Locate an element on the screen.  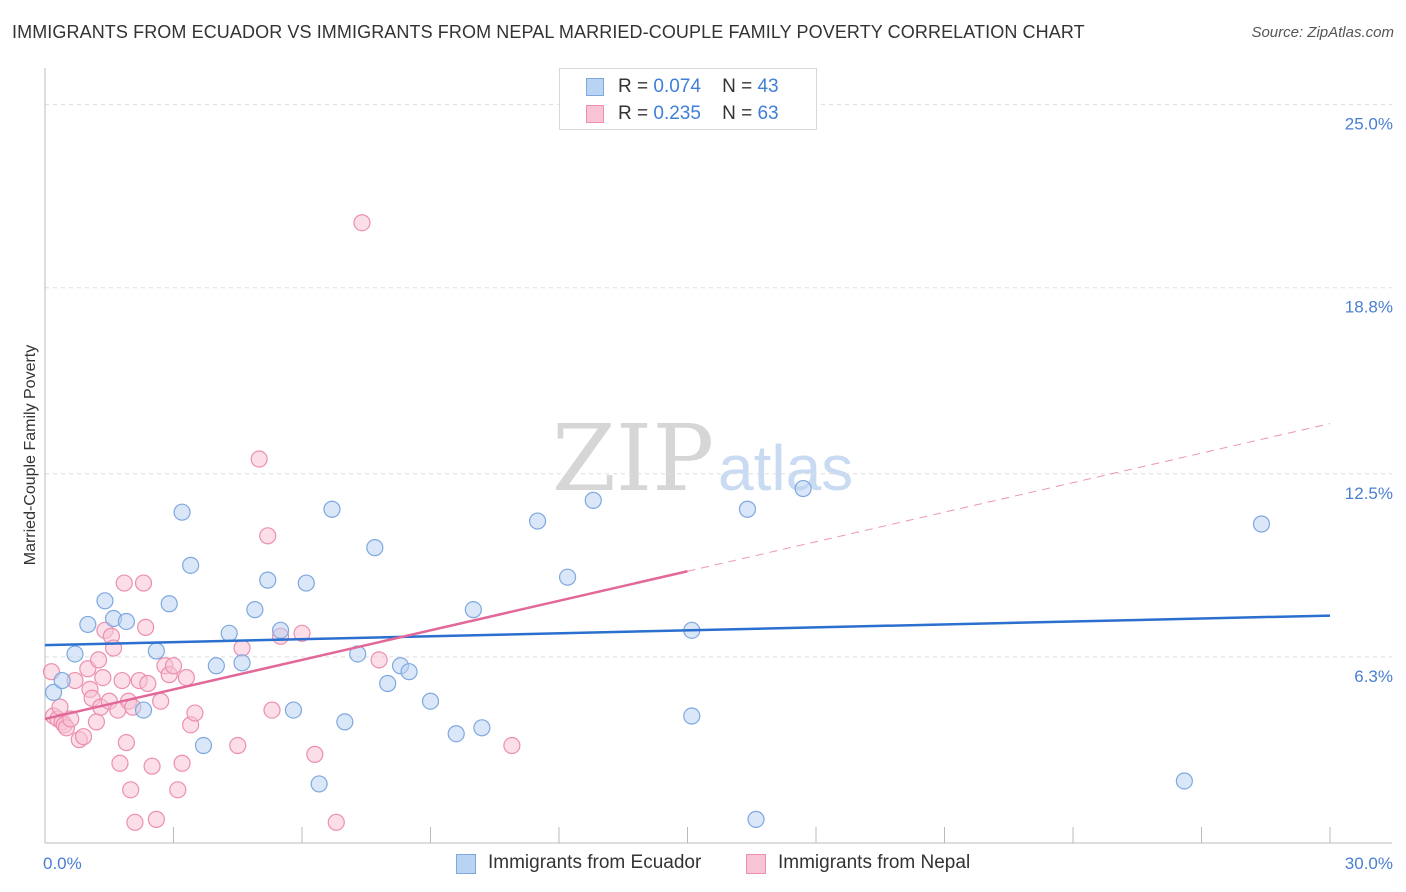
y-axis-label: Married-Couple Family Poverty is located at coordinates (30, 455).